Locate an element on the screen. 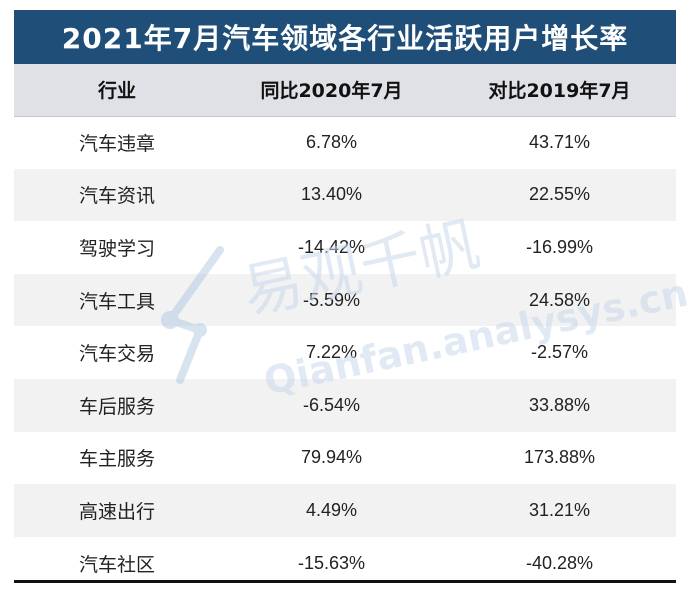 This screenshot has height=604, width=690. table-row: 汽车工具 -5.59% 24.58% is located at coordinates (345, 300).